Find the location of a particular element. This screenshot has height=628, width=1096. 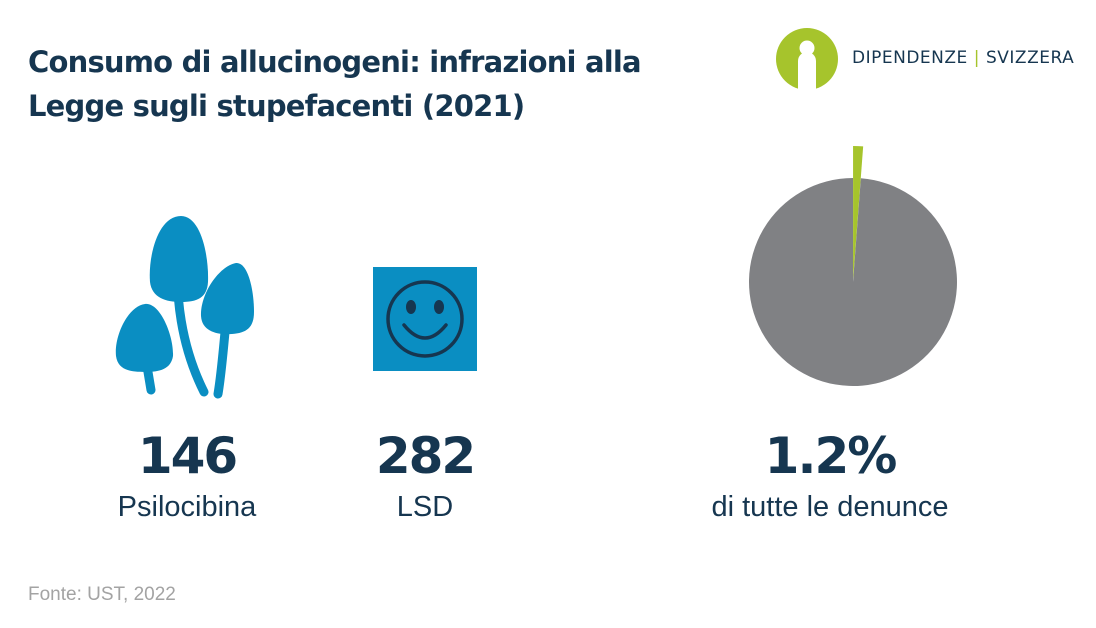

logo-name-left: DIPENDENZE is located at coordinates (910, 58).